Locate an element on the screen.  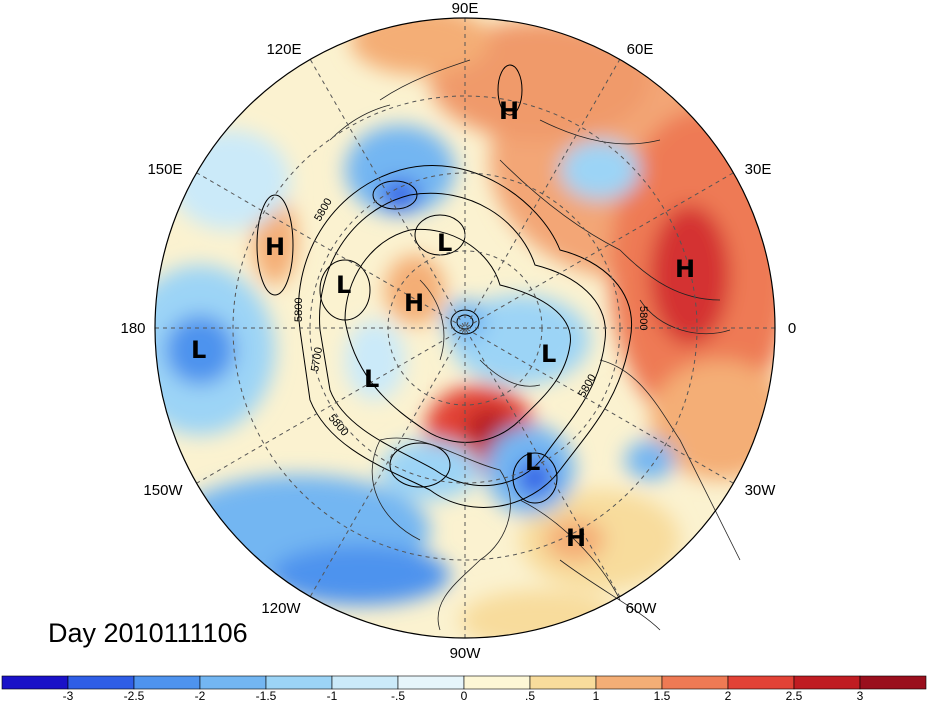
date-title: Day 2010111106 is located at coordinates (148, 633).